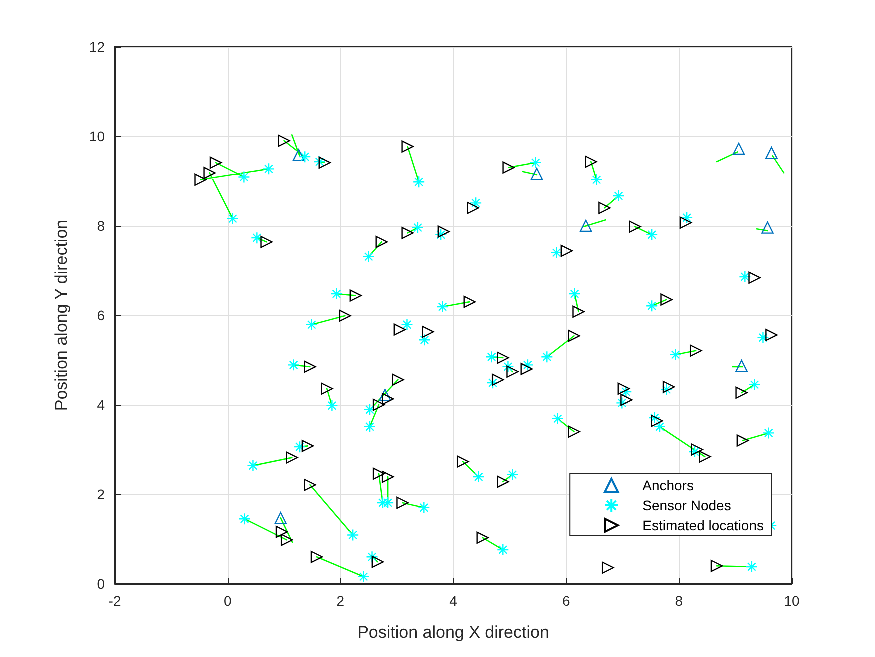  What do you see at coordinates (97, 47) in the screenshot?
I see `y-tick-label: 12` at bounding box center [97, 47].